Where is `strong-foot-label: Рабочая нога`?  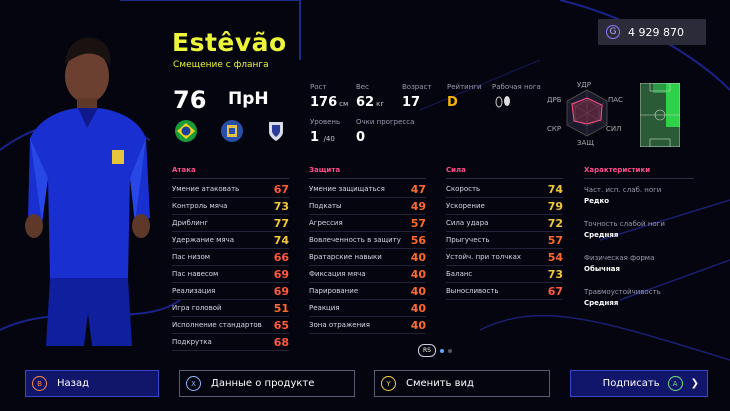 strong-foot-label: Рабочая нога is located at coordinates (516, 87).